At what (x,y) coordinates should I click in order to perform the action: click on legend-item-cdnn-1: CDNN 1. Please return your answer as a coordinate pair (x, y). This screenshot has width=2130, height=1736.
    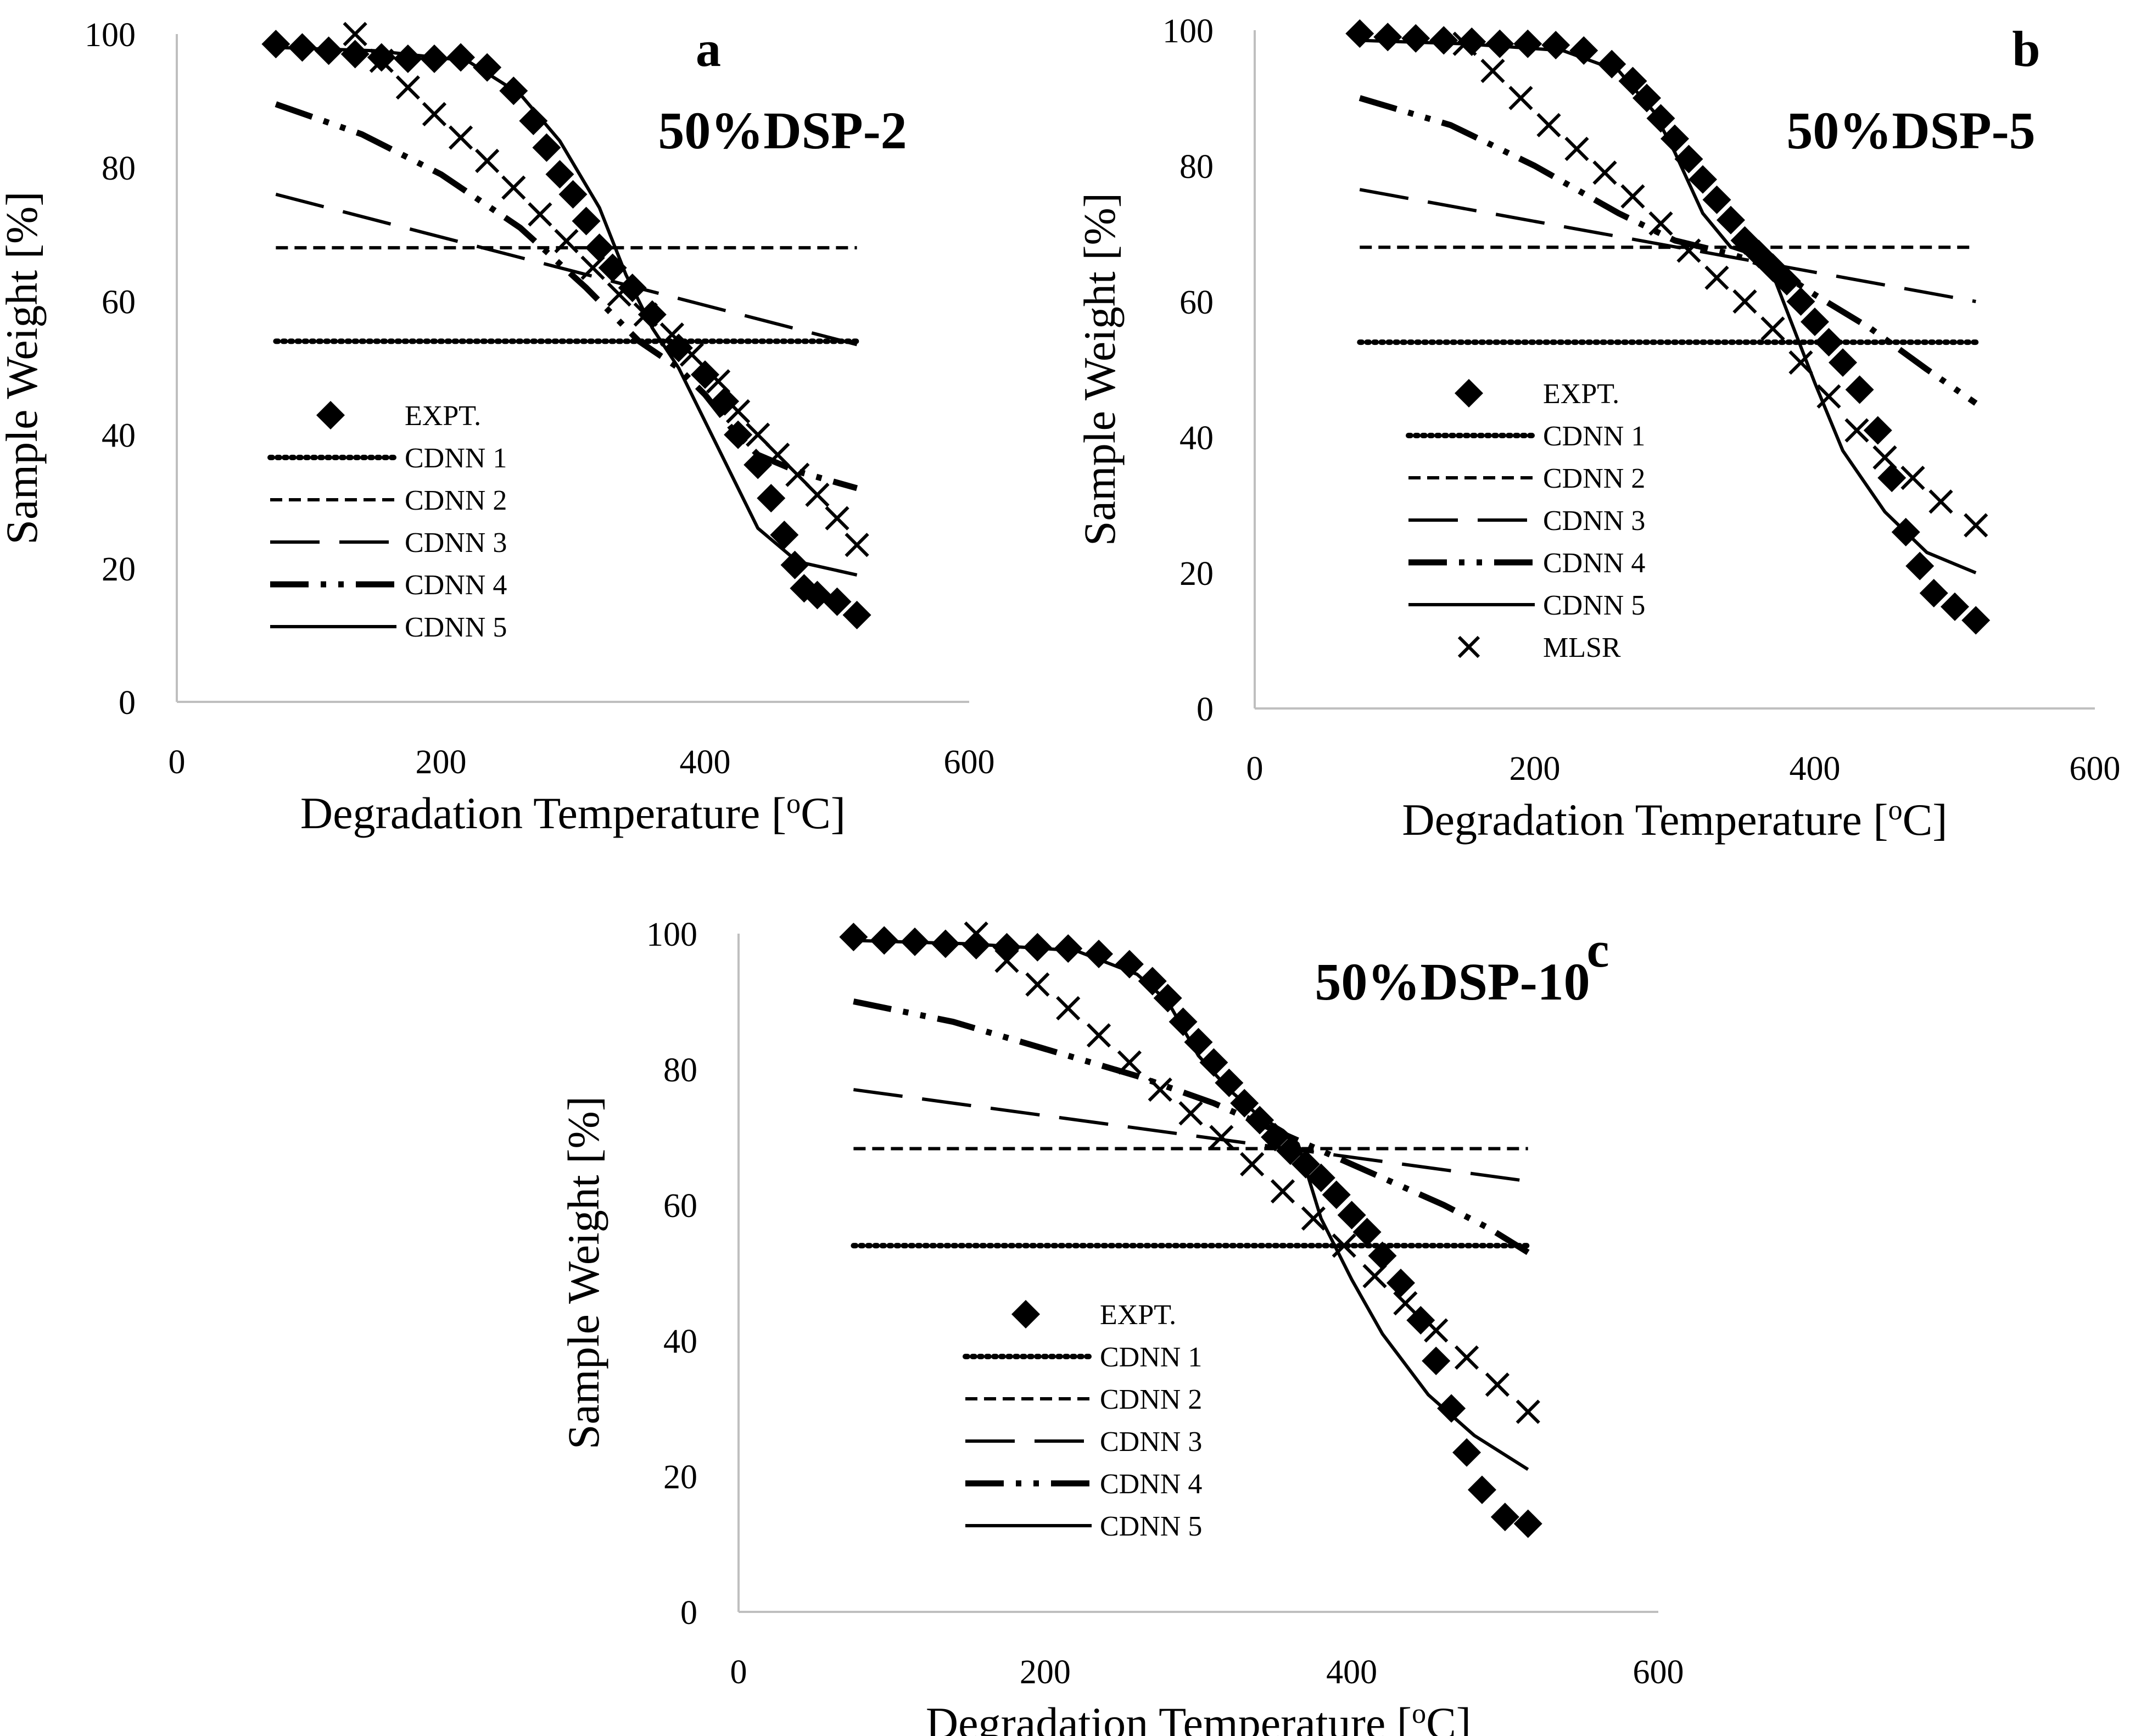
    Looking at the image, I should click on (1082, 1357).